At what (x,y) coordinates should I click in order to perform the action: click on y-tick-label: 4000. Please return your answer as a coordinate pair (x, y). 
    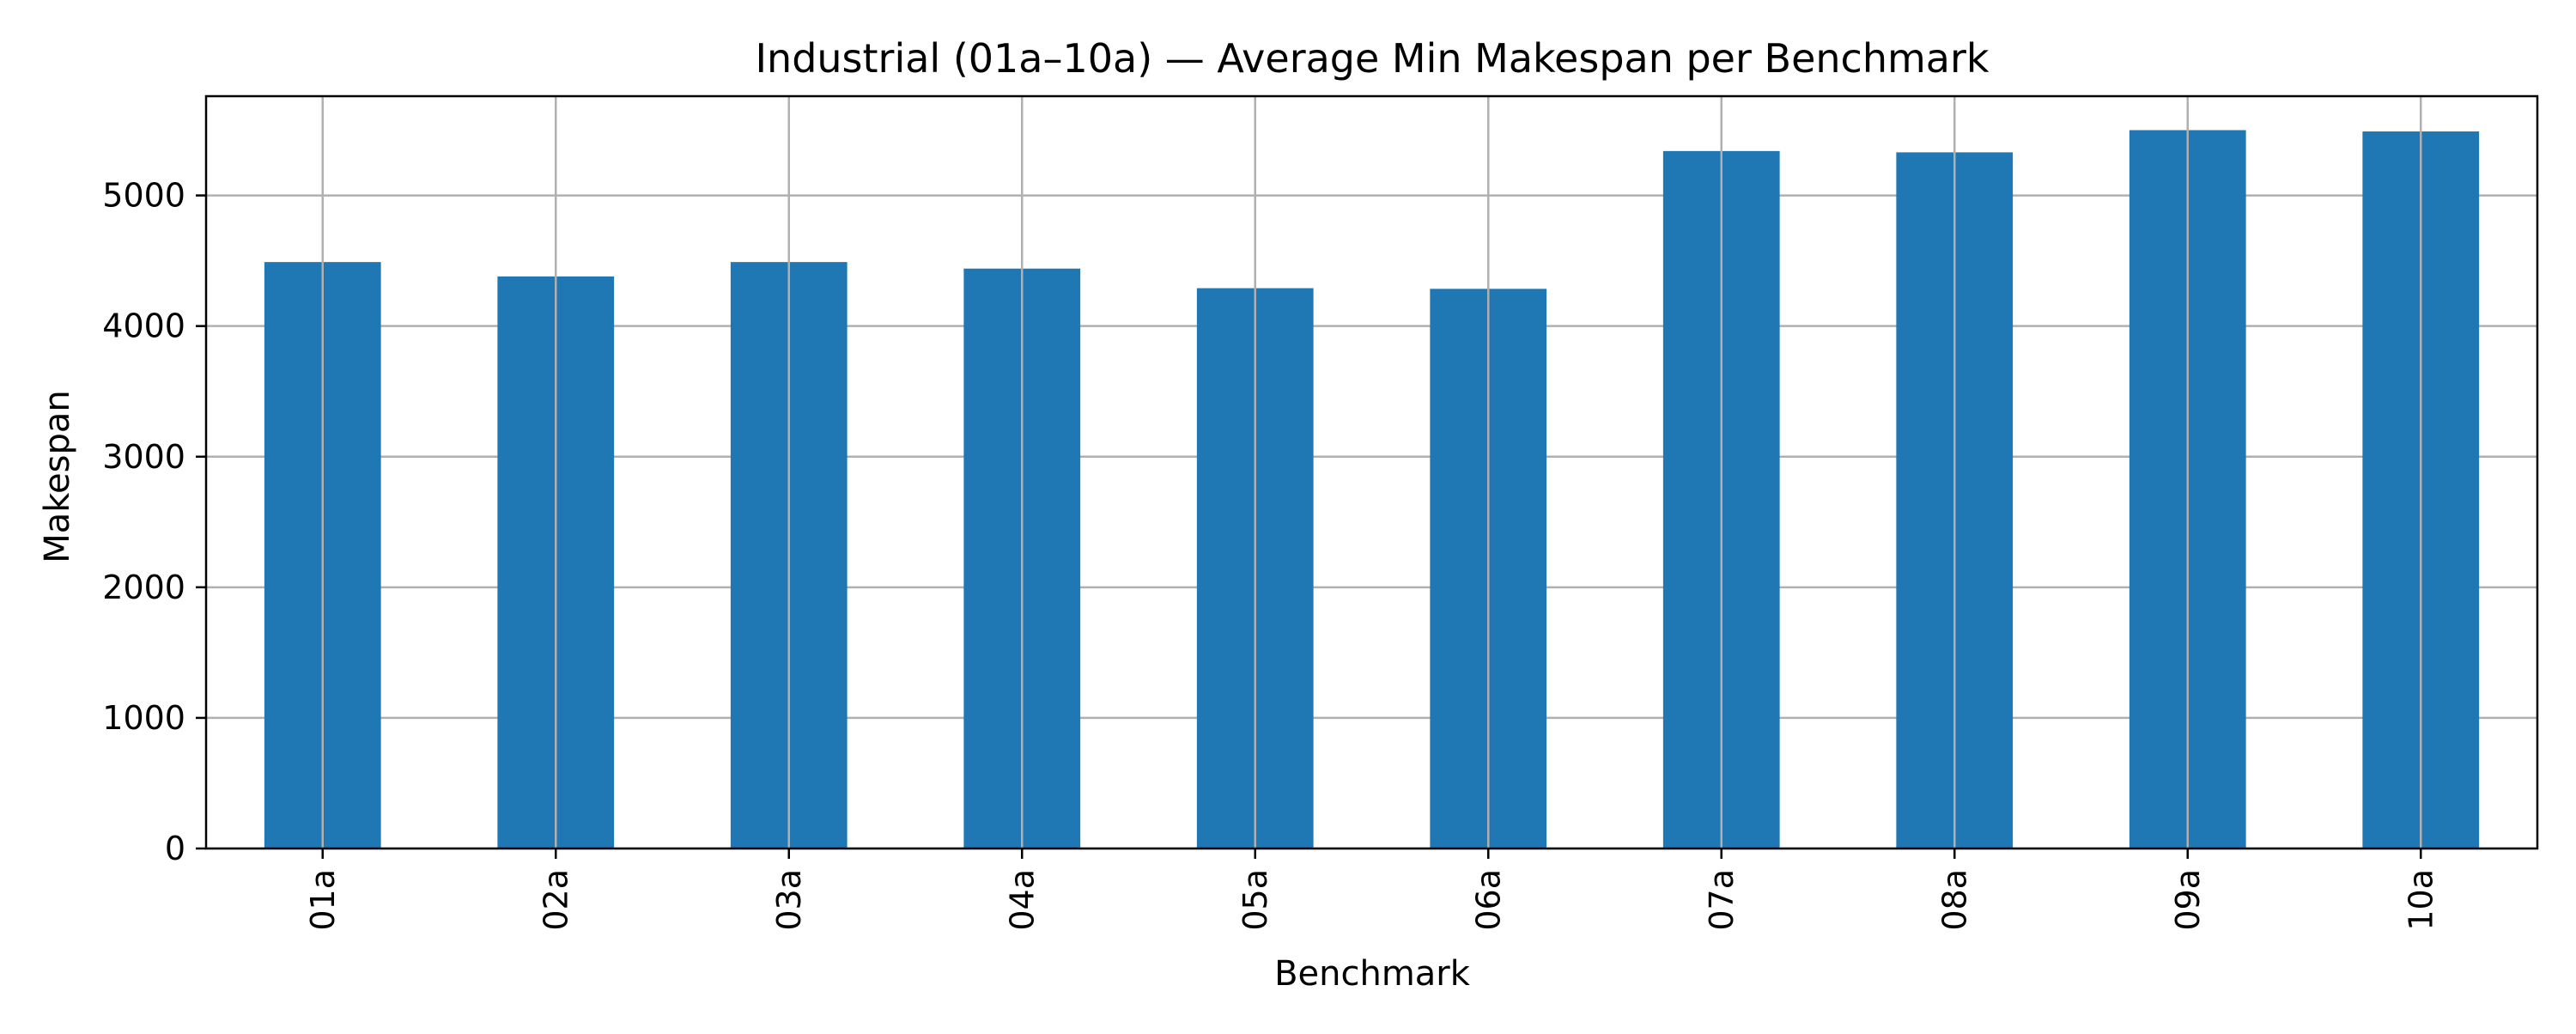
    Looking at the image, I should click on (143, 326).